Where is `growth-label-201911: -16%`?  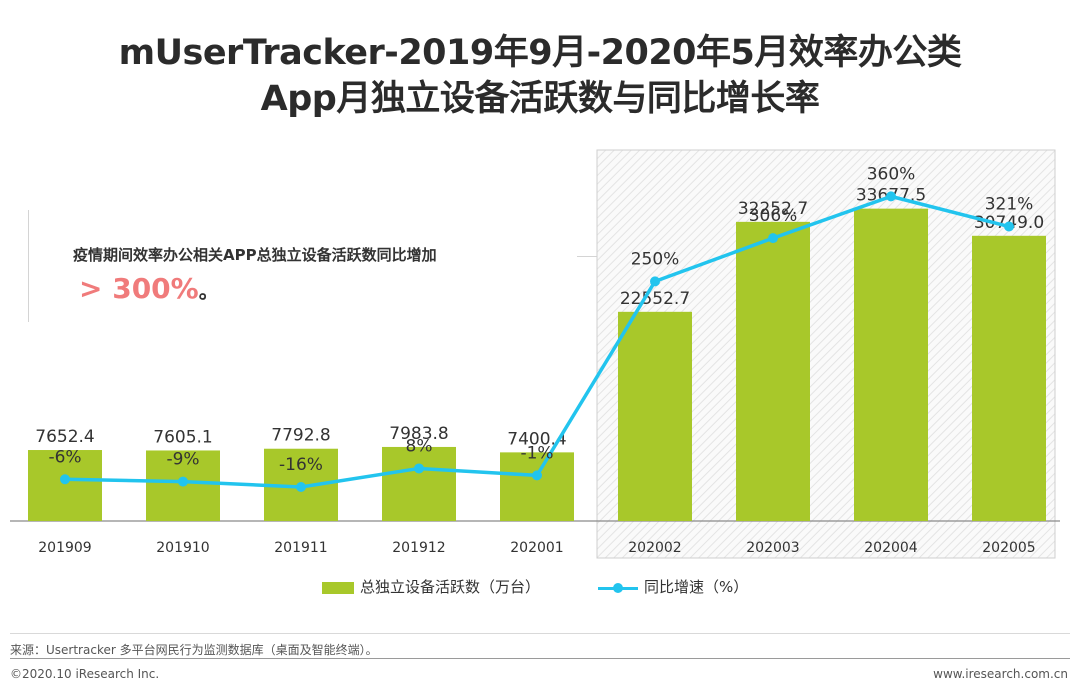
growth-label-201911: -16% is located at coordinates (301, 465).